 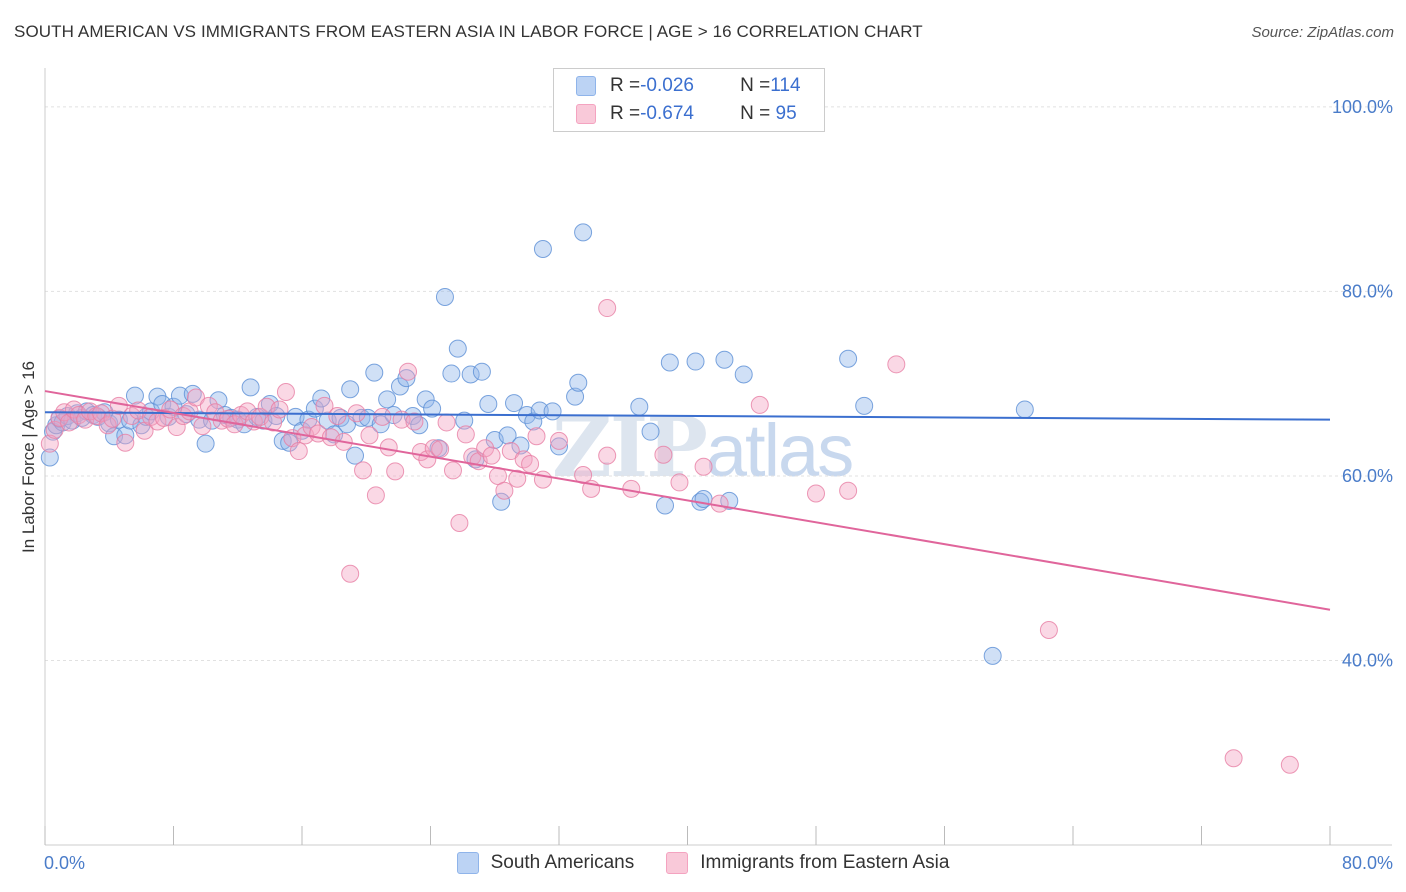 What do you see at coordinates (825, 862) in the screenshot?
I see `legend-label: Immigrants from Eastern Asia` at bounding box center [825, 862].